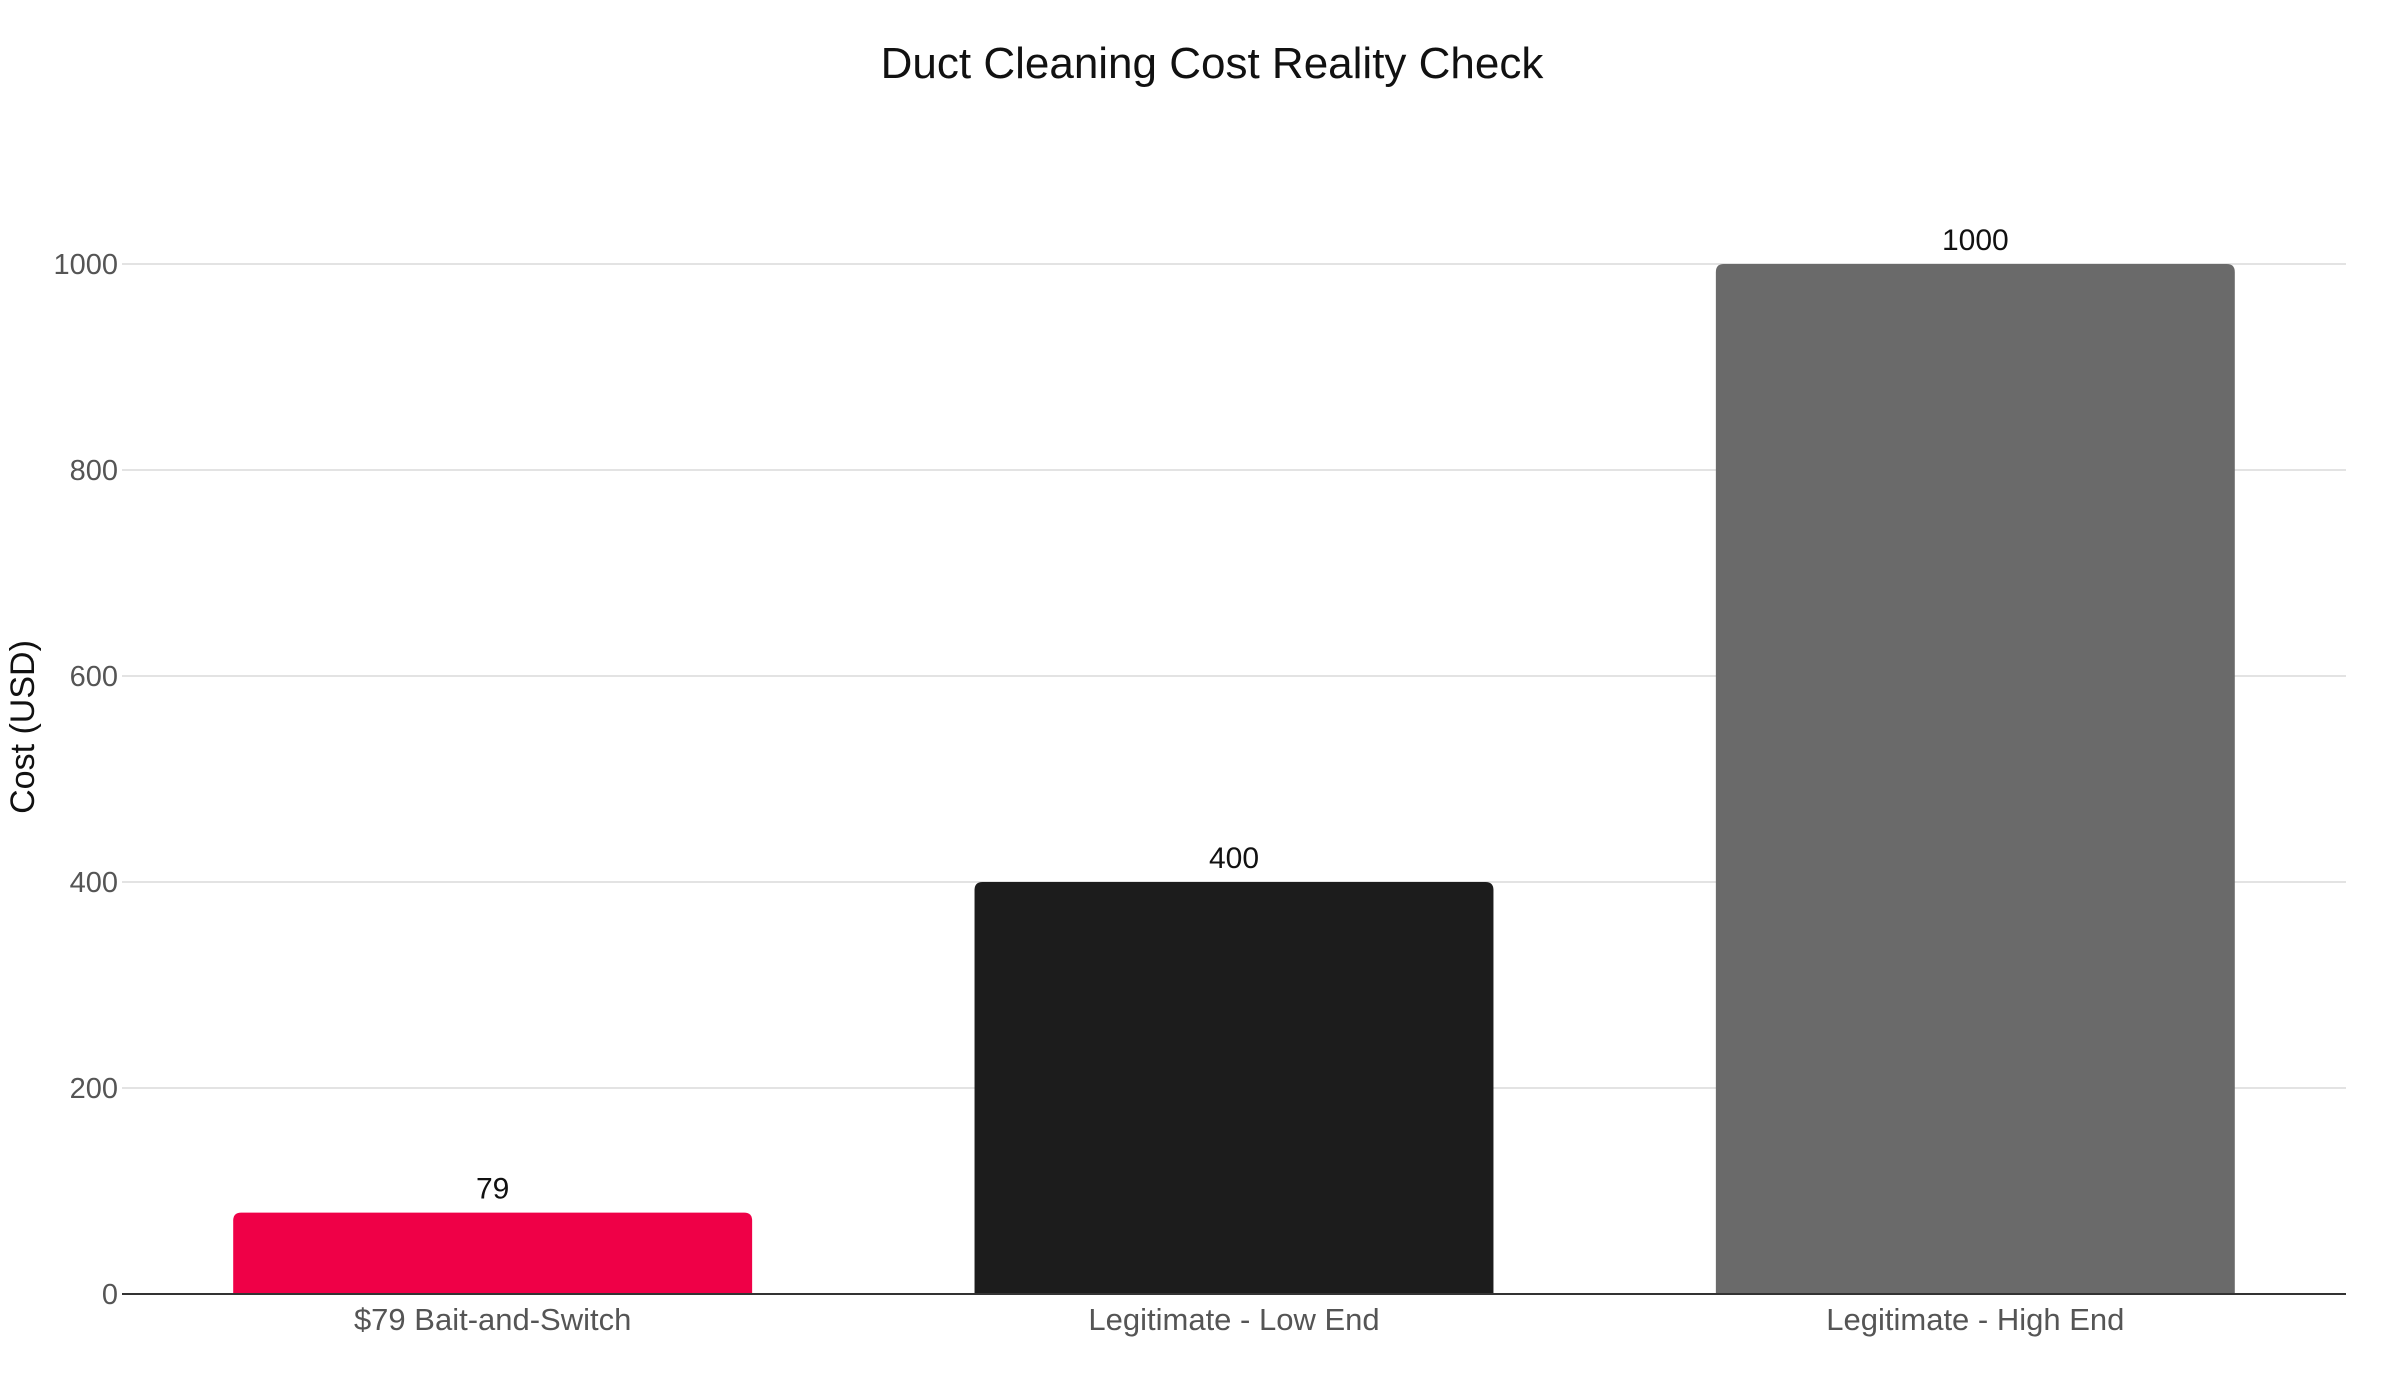  I want to click on data-label: 400, so click(1234, 858).